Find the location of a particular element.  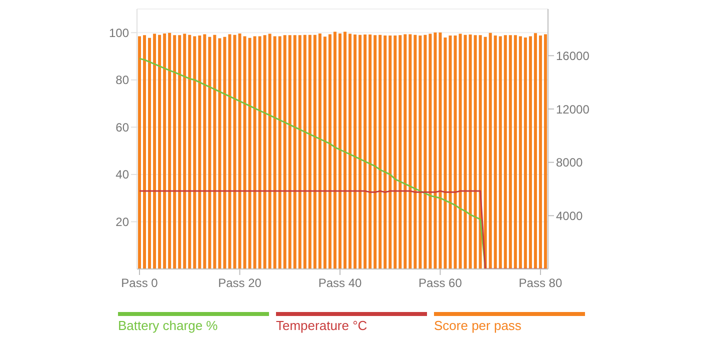

y2-tick-label: 16000 is located at coordinates (573, 55).